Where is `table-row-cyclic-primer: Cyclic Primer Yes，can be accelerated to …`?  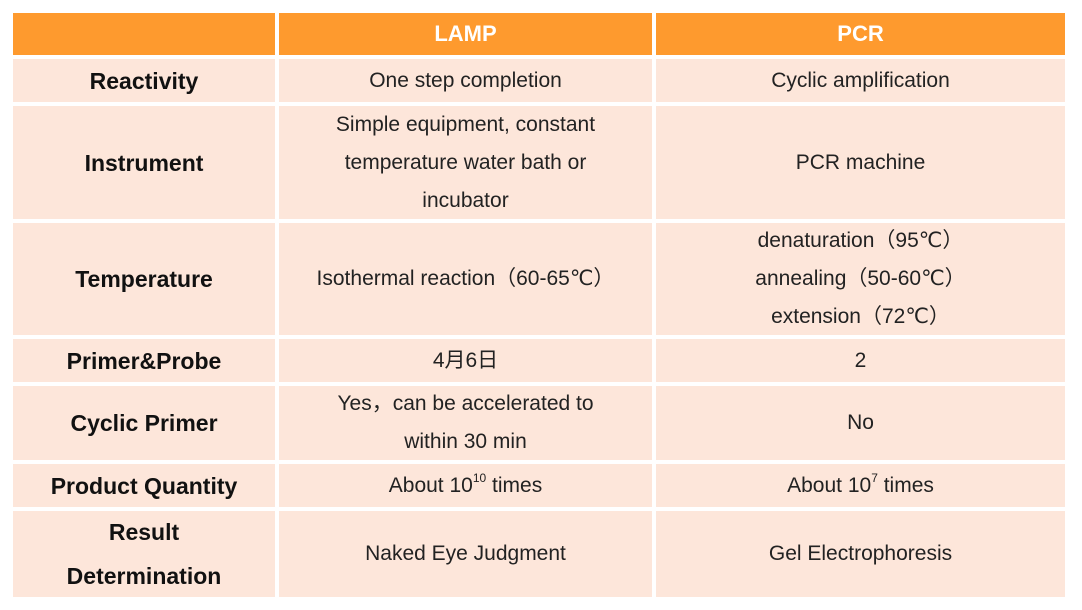
table-row-cyclic-primer: Cyclic Primer Yes，can be accelerated to … is located at coordinates (541, 423).